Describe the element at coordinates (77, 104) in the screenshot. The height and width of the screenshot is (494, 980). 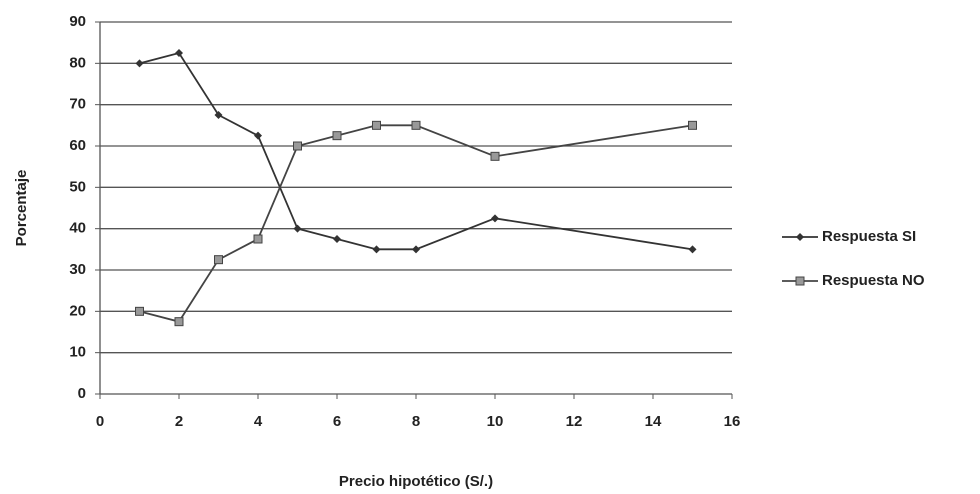
I see `y-tick-label: 70` at that location.